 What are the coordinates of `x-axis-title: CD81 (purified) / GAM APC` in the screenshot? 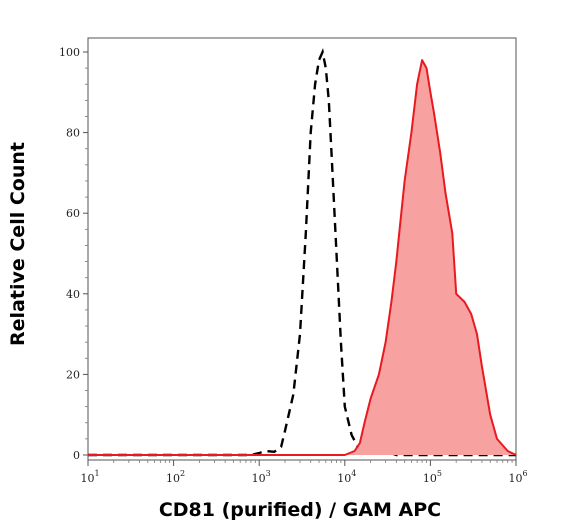 It's located at (300, 510).